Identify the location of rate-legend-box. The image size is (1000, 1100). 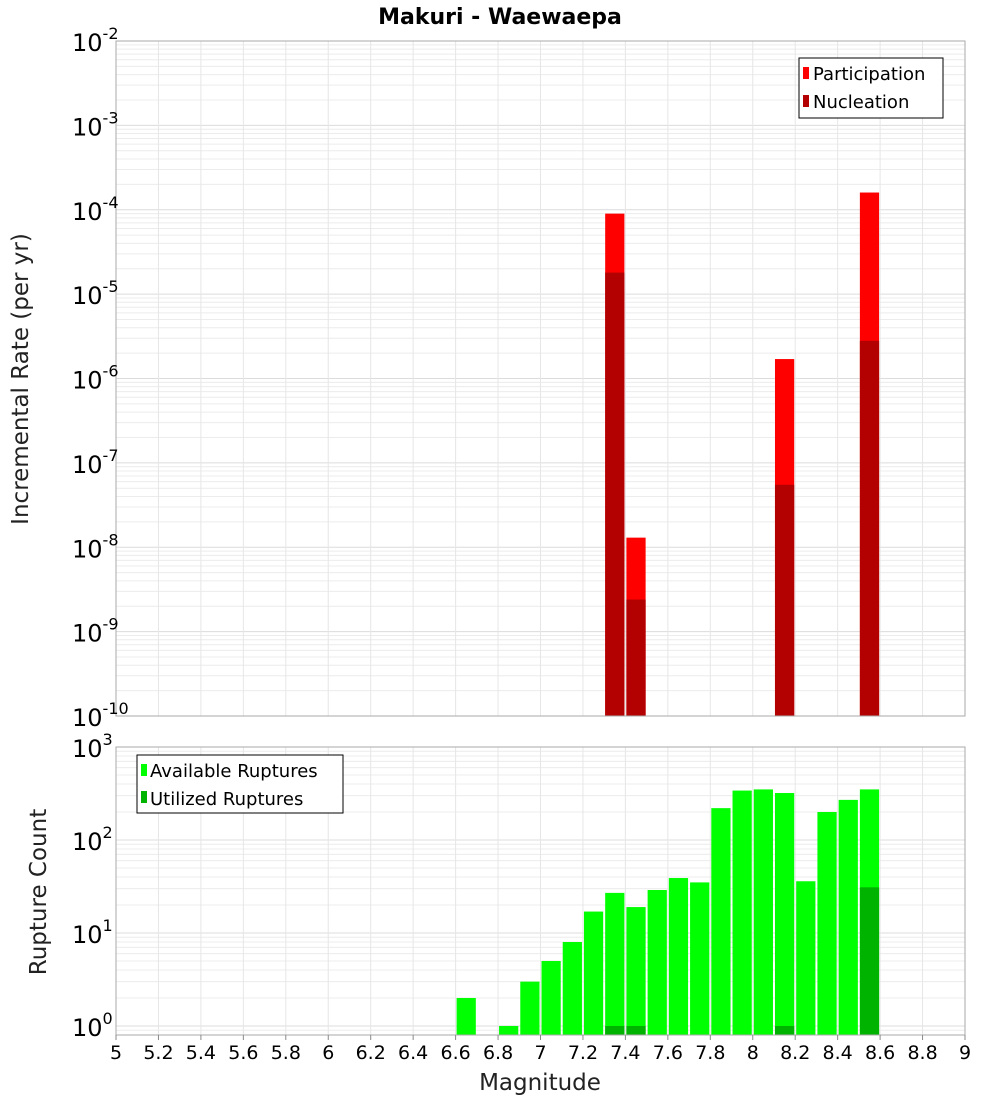
(871, 88).